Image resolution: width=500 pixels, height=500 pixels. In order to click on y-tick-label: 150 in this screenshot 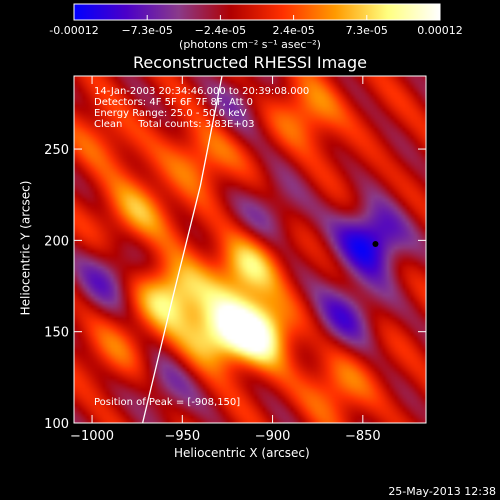, I will do `click(56, 333)`.